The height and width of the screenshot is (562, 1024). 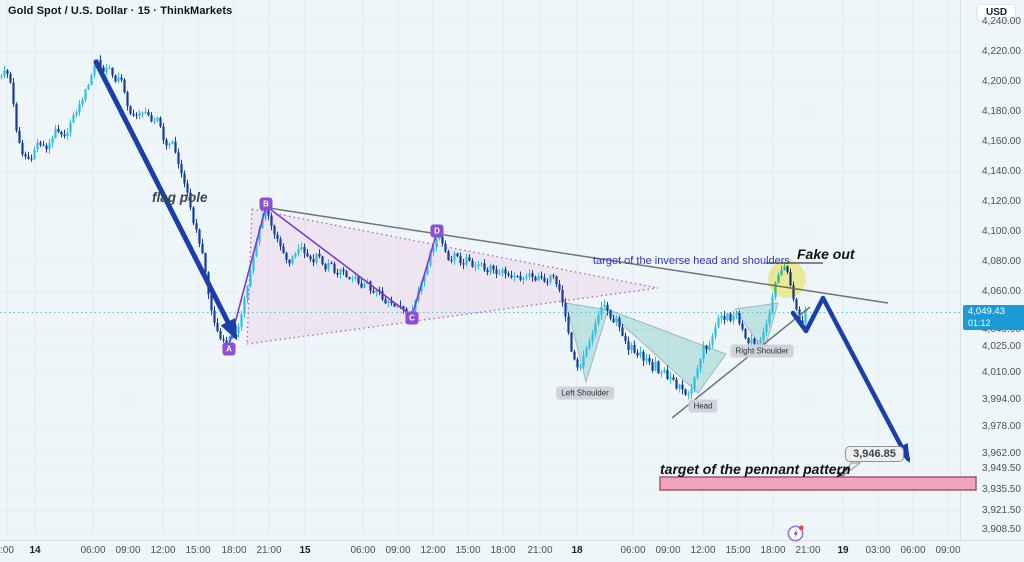 What do you see at coordinates (703, 406) in the screenshot?
I see `hs-chip-head: Head` at bounding box center [703, 406].